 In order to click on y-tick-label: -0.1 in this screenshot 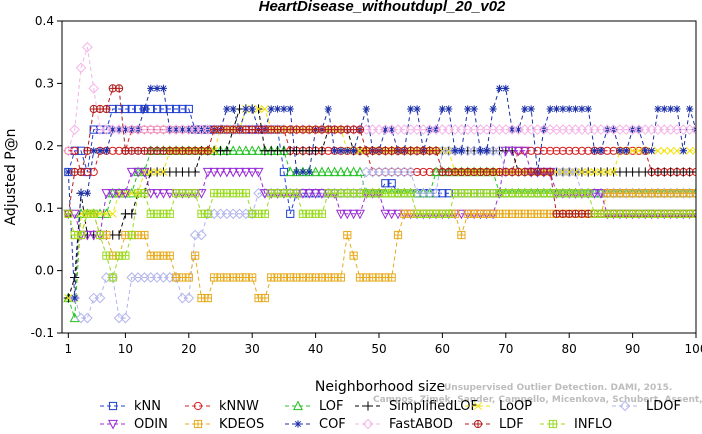, I will do `click(42, 333)`.